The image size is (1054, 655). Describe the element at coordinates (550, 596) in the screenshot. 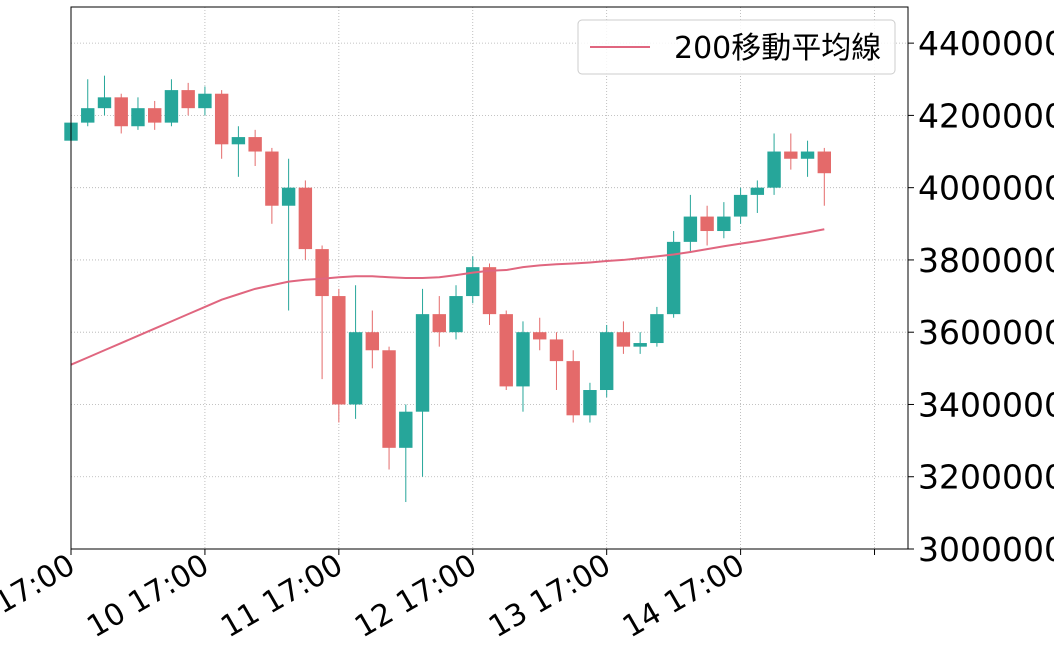

I see `x-tick-label: 13 17:00` at that location.